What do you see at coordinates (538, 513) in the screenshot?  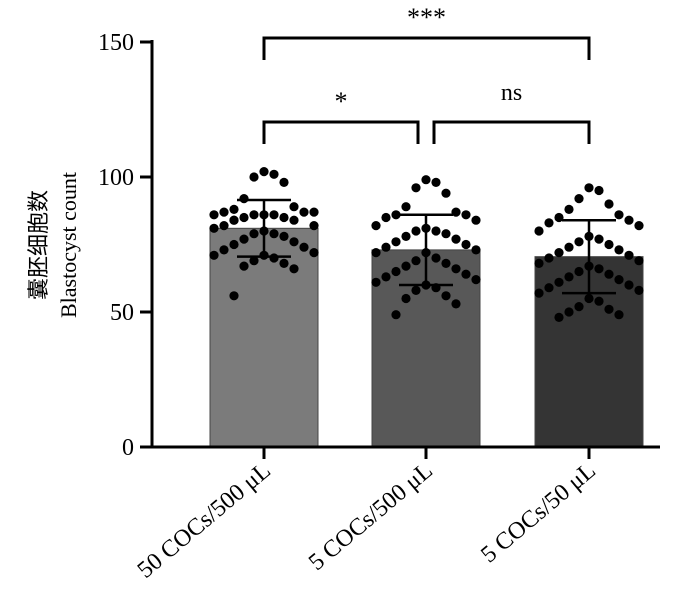 I see `x-tick-label: 5 COCs/50 μL` at bounding box center [538, 513].